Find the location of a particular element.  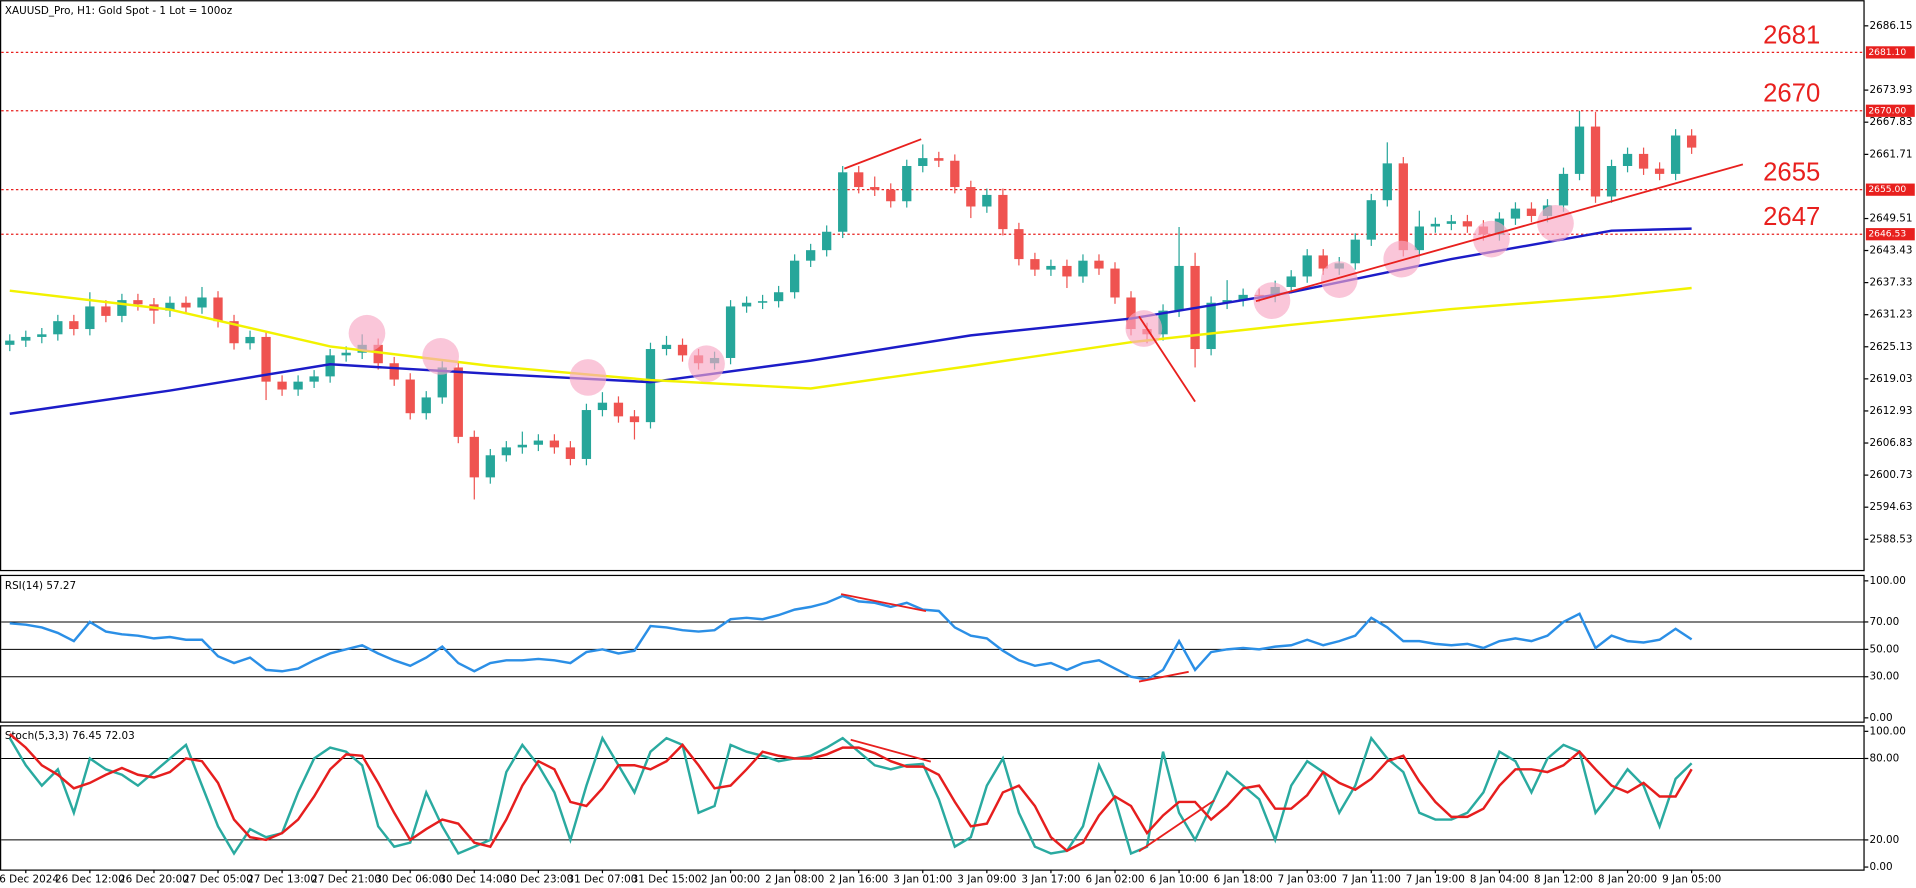

x-tick-label: 3 Jan 01:00 is located at coordinates (922, 879).